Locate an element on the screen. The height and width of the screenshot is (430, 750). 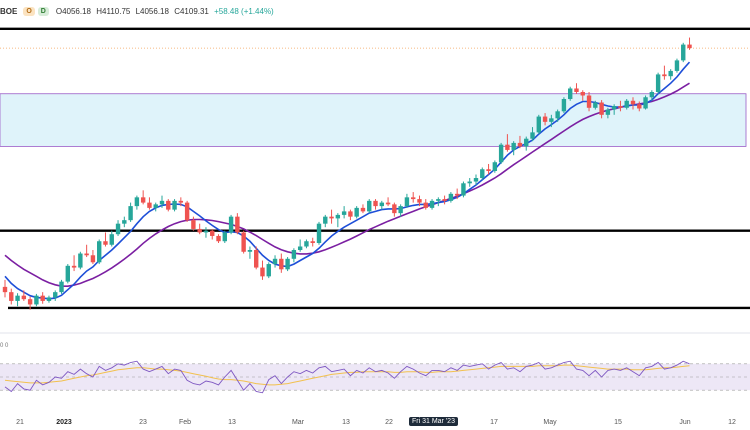
change-value: +58.48 (+1.44%) is located at coordinates (244, 11).